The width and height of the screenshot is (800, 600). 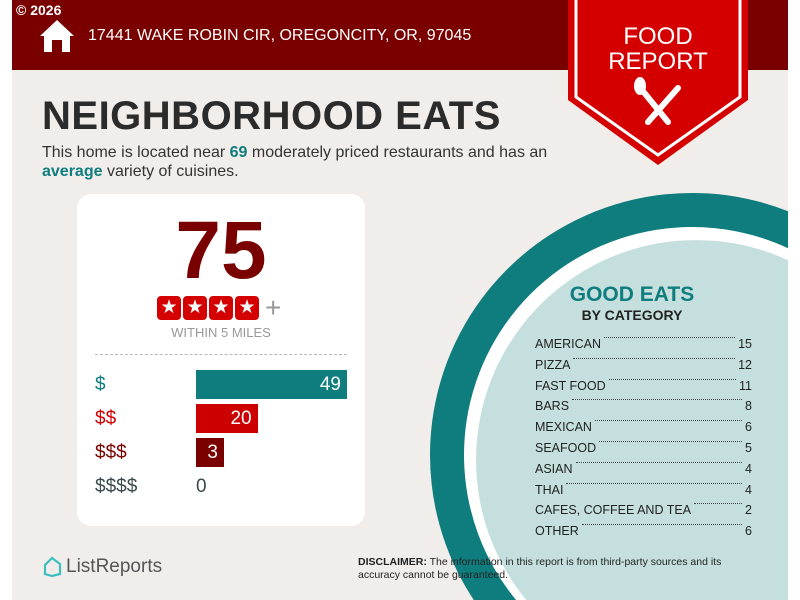 What do you see at coordinates (632, 315) in the screenshot?
I see `good-eats-subtitle: BY CATEGORY` at bounding box center [632, 315].